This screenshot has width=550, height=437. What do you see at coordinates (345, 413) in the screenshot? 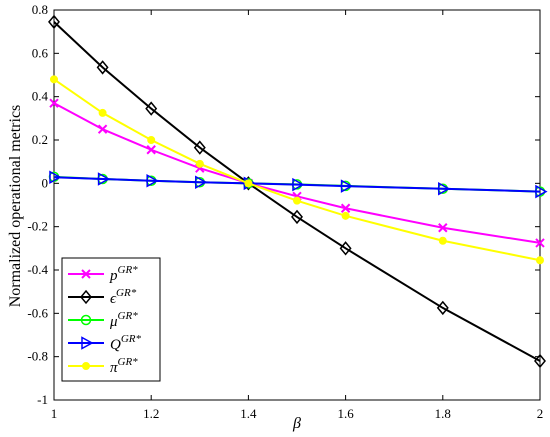
I see `x-tick-label: 1.6` at bounding box center [345, 413].